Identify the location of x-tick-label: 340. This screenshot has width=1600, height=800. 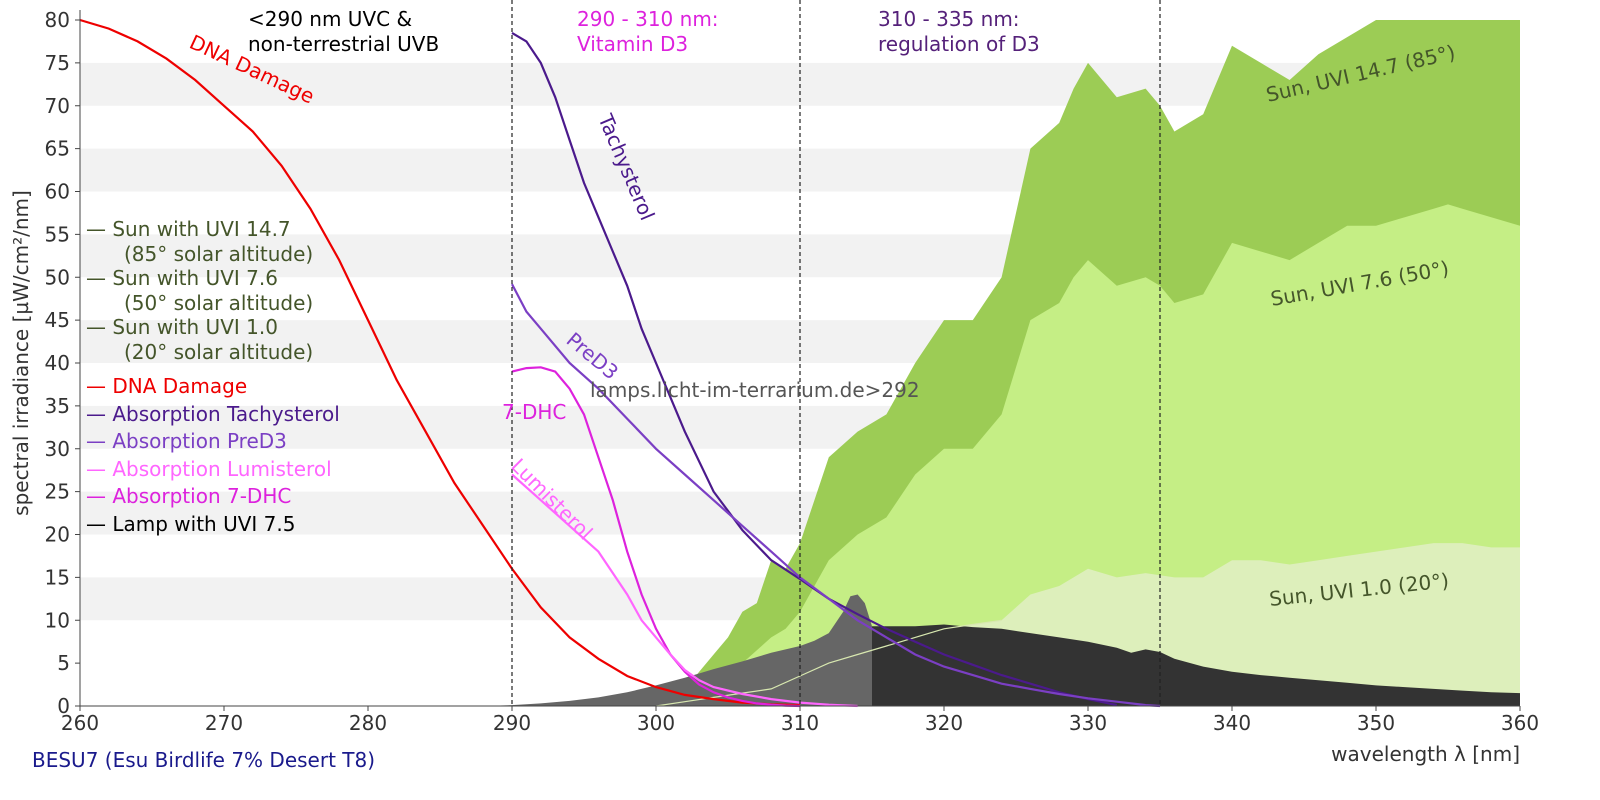
(1232, 723).